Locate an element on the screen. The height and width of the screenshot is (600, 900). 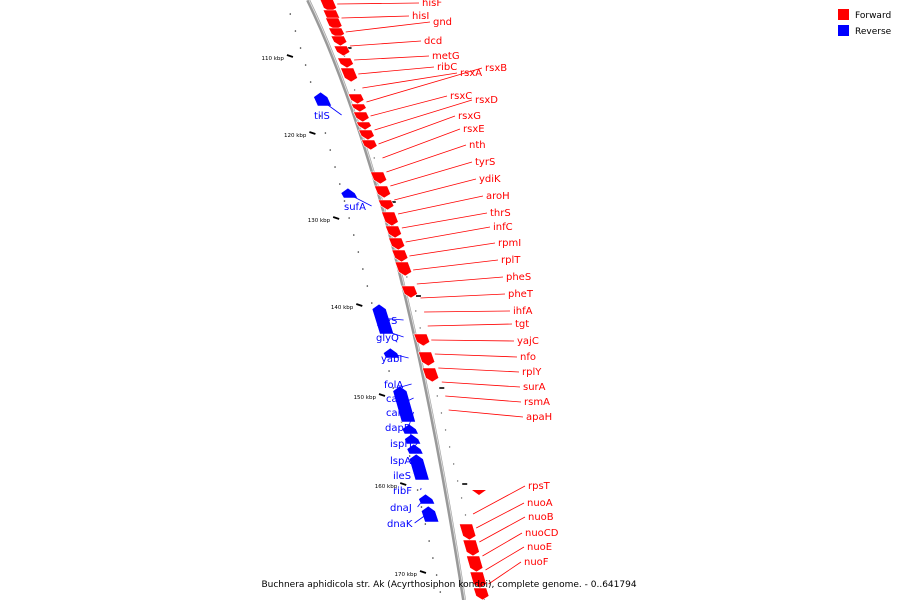
gene-label-tilS: tilS is located at coordinates (322, 116).